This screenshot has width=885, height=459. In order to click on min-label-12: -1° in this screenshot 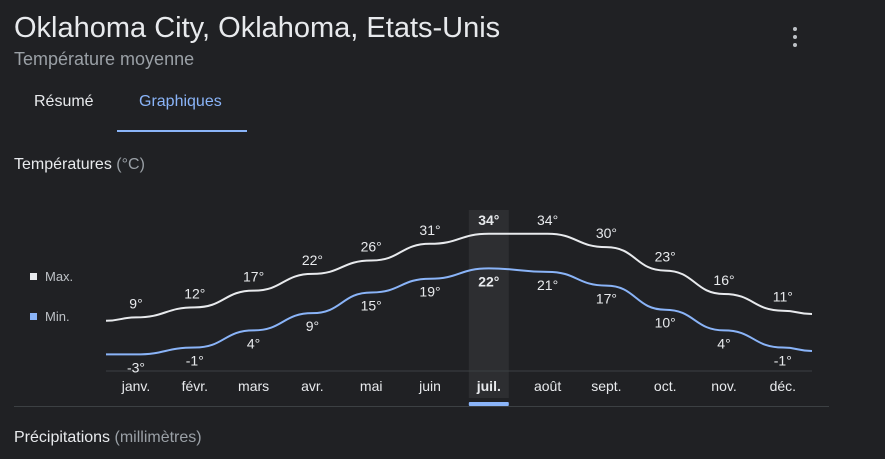, I will do `click(783, 361)`.